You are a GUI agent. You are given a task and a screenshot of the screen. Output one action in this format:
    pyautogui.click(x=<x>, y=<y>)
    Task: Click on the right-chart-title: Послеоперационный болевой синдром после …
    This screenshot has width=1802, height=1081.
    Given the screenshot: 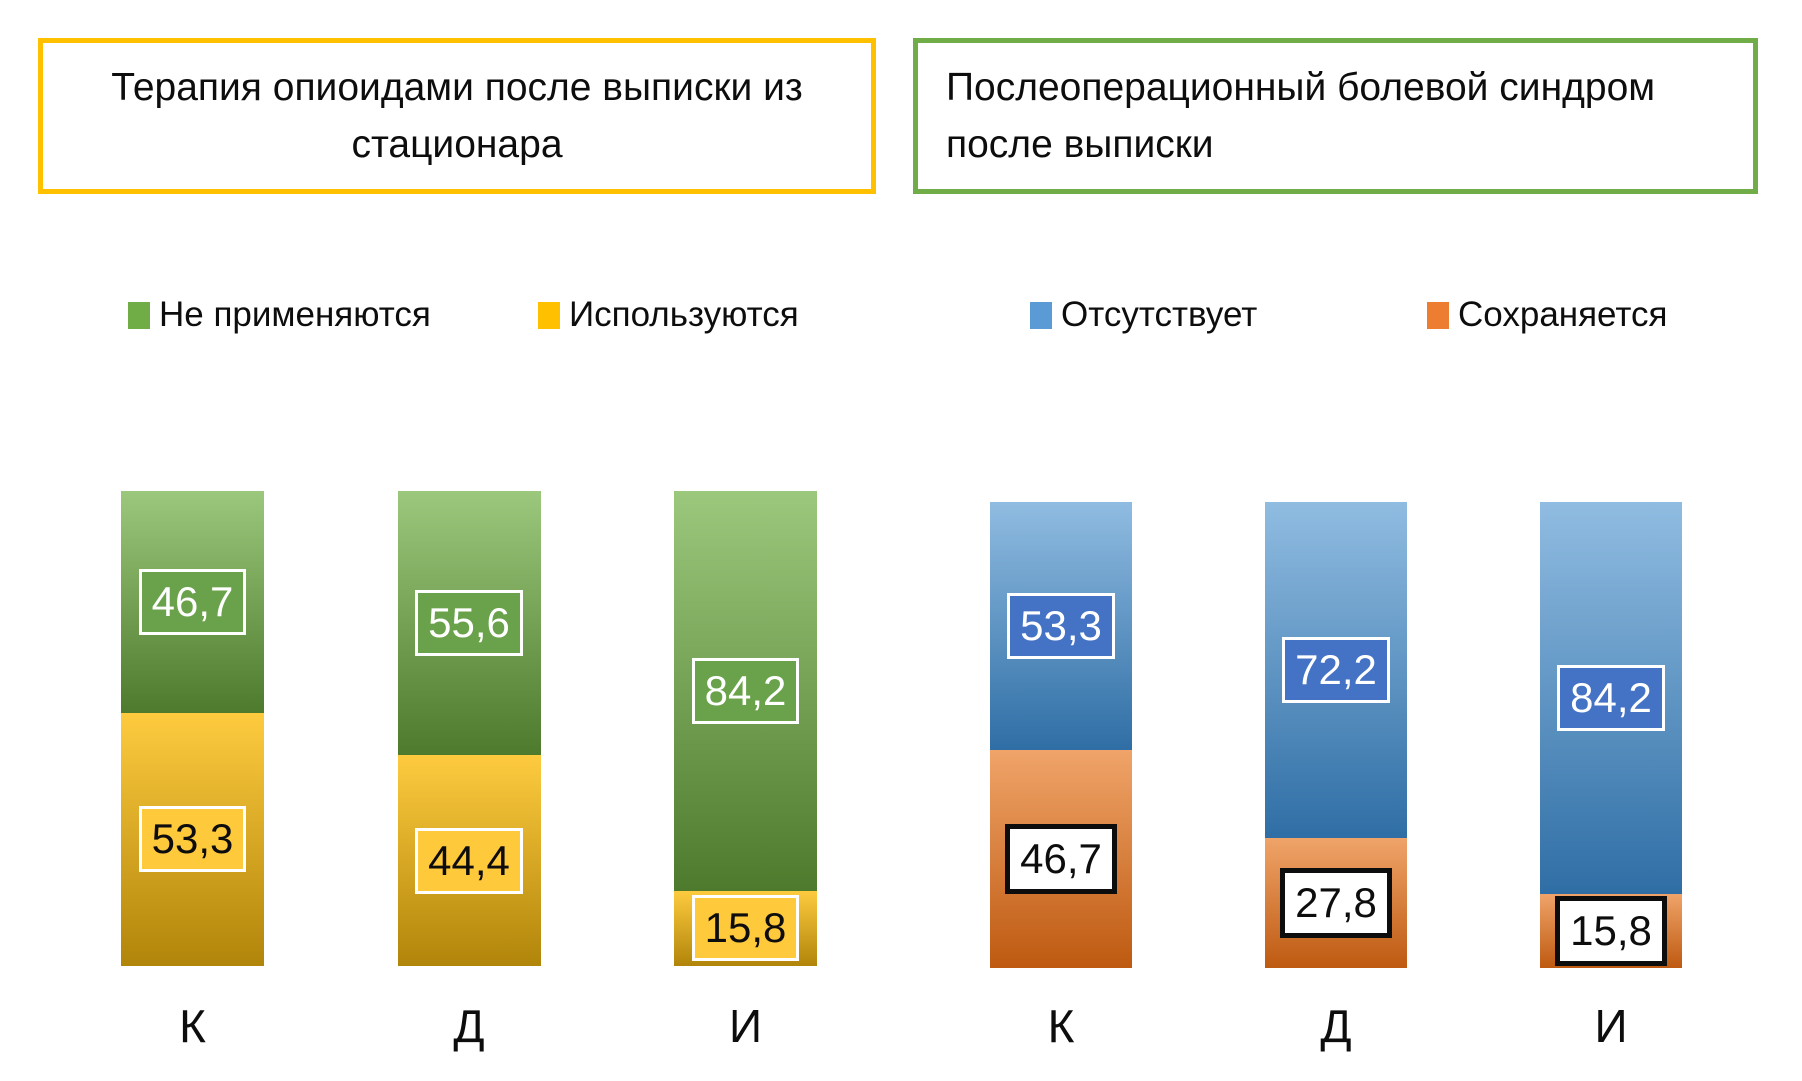 What is the action you would take?
    pyautogui.click(x=1301, y=116)
    